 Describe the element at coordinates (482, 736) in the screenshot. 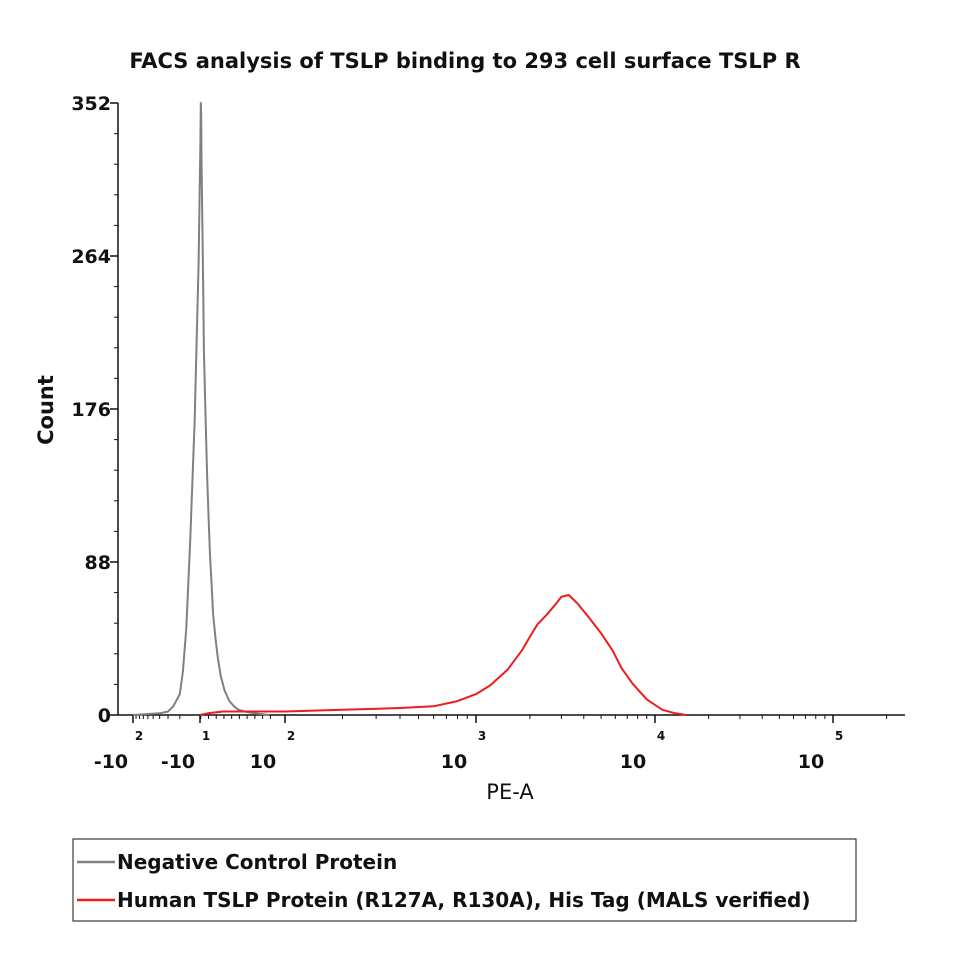

I see `x-tick-exponent: 3` at that location.